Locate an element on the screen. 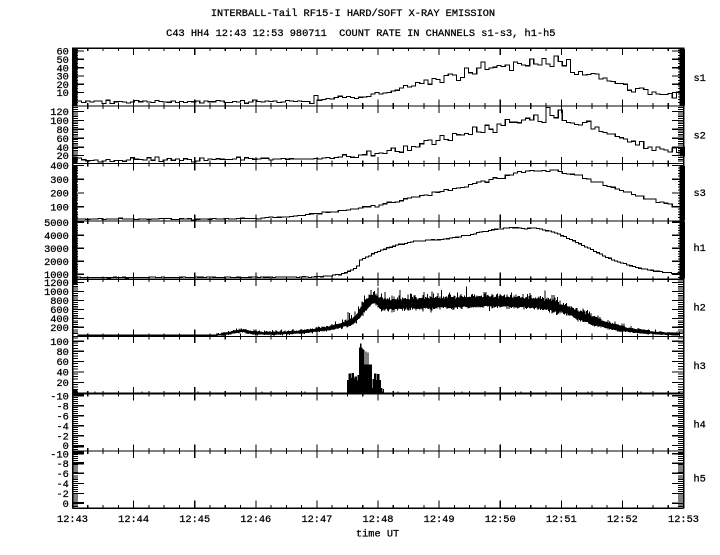 This screenshot has height=555, width=720. svg-text: 12:48 is located at coordinates (378, 520).